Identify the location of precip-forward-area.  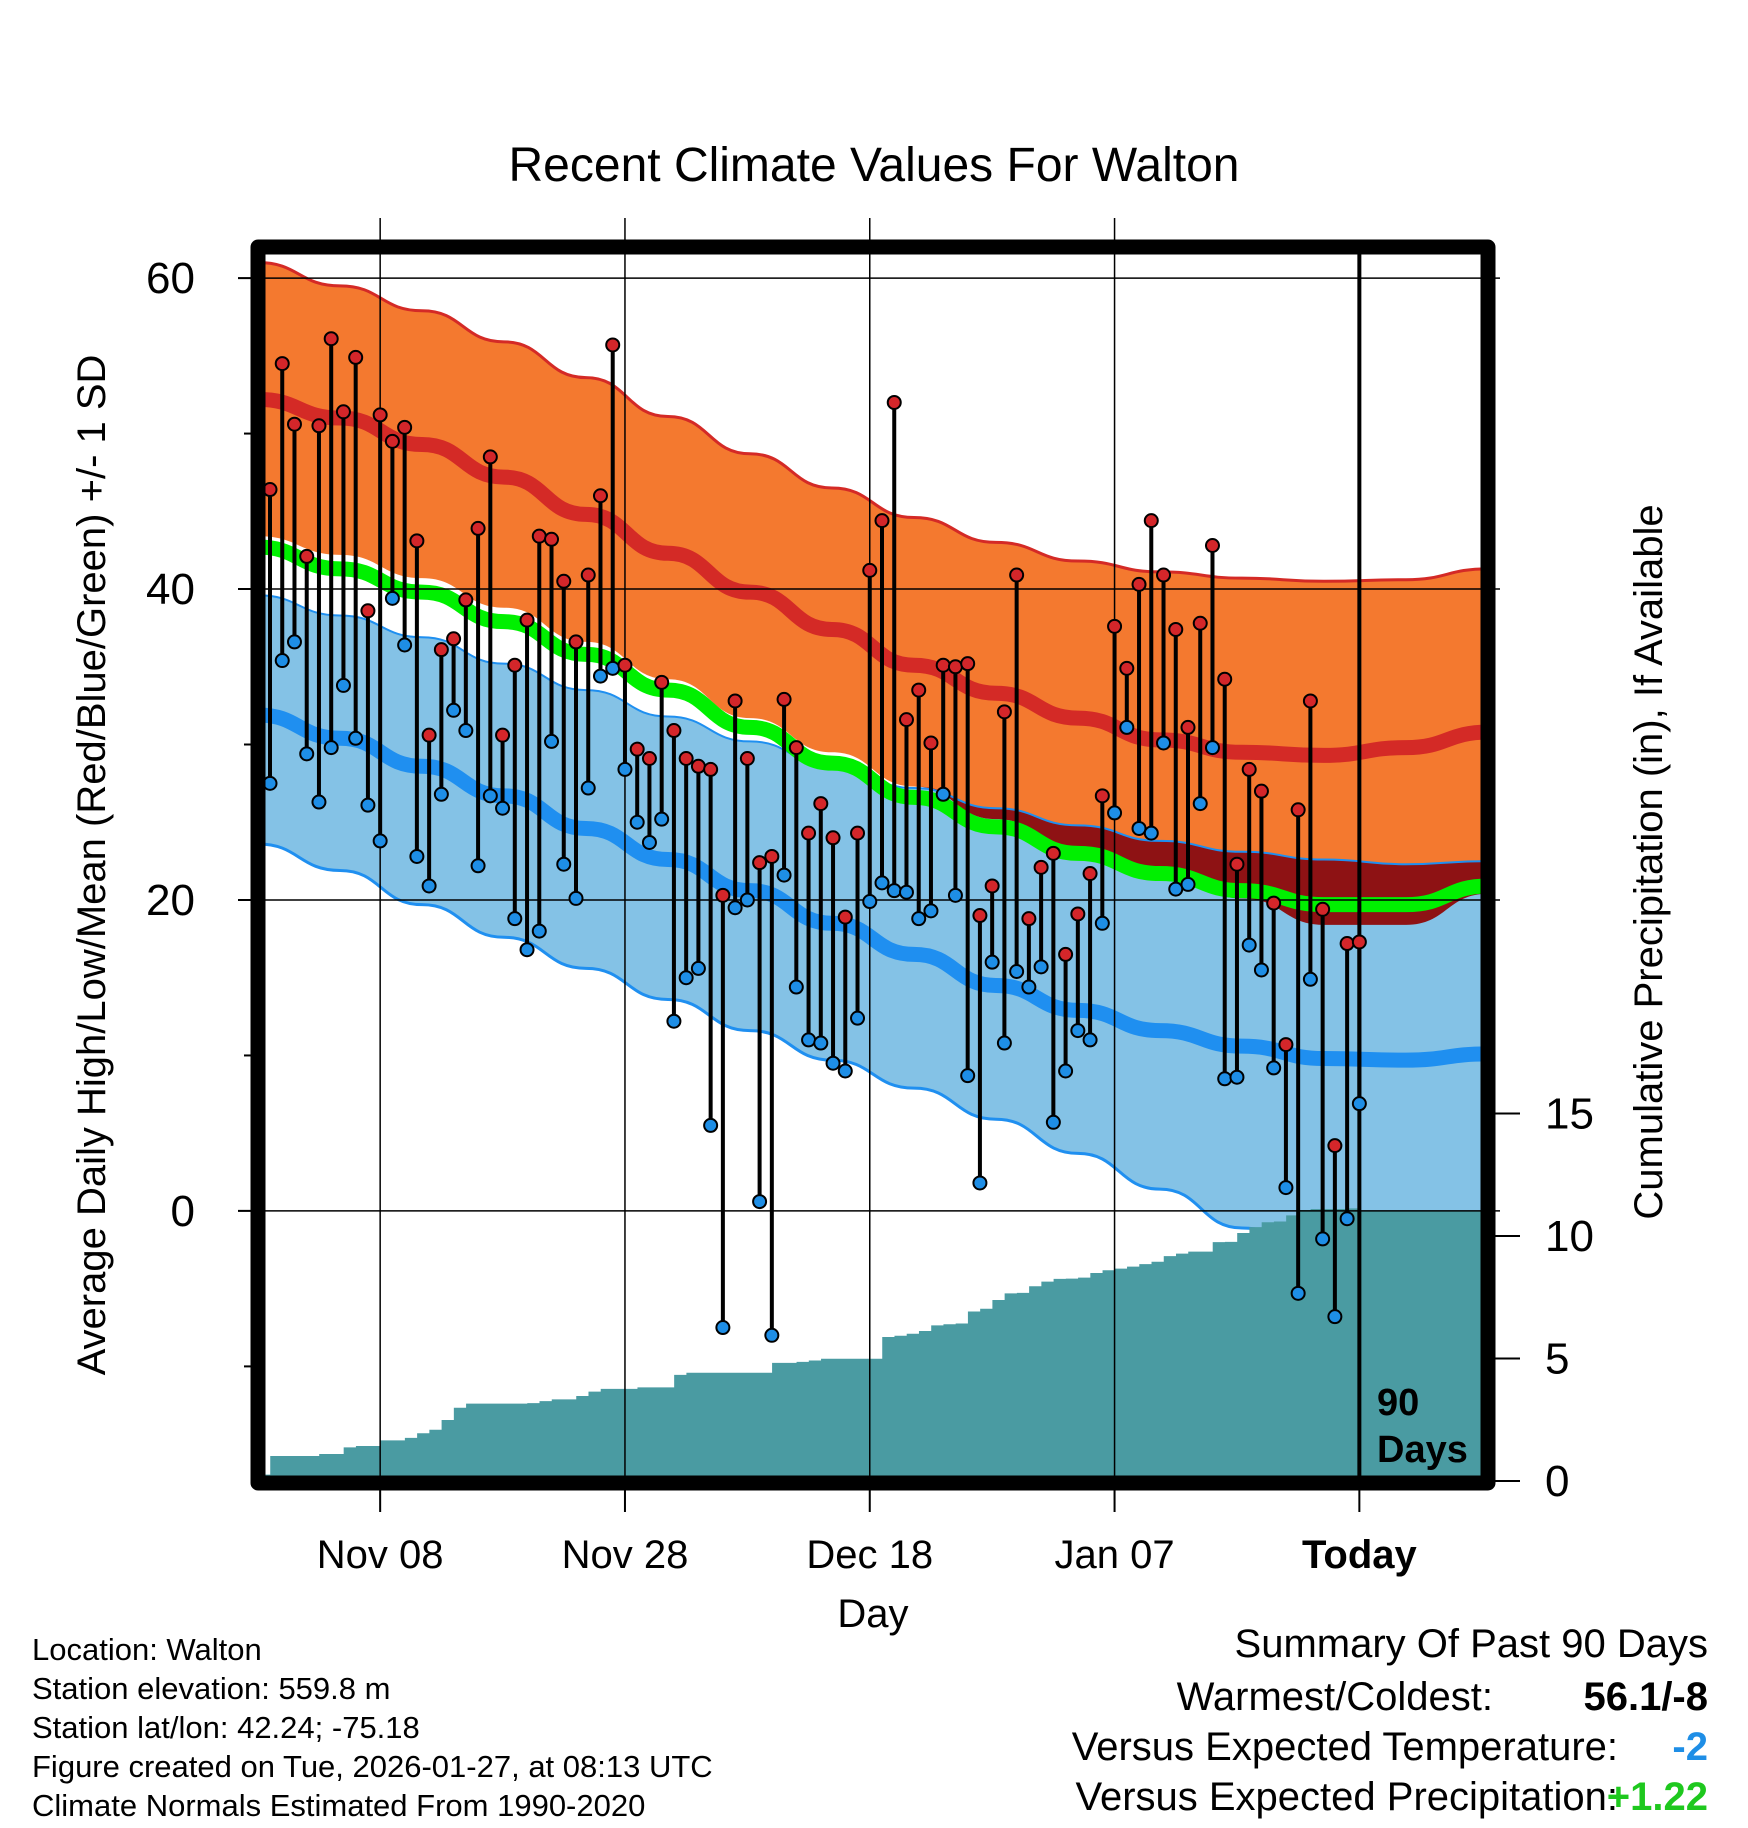
(1423, 1345).